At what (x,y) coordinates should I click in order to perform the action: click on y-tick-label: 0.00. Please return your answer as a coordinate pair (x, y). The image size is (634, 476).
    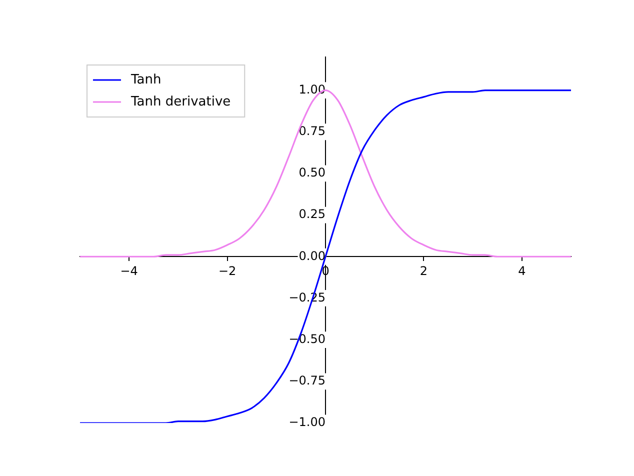
    Looking at the image, I should click on (312, 255).